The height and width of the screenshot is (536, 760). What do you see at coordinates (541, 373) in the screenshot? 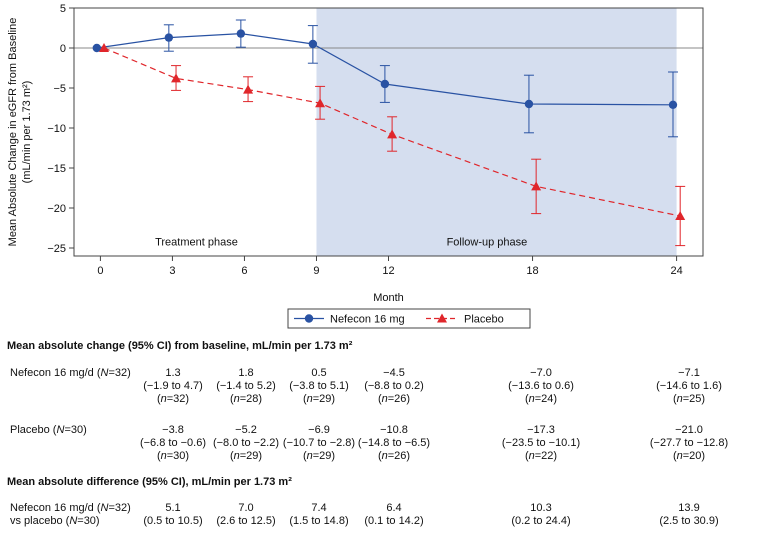
I see `nefecon-cell-line: −7.0` at bounding box center [541, 373].